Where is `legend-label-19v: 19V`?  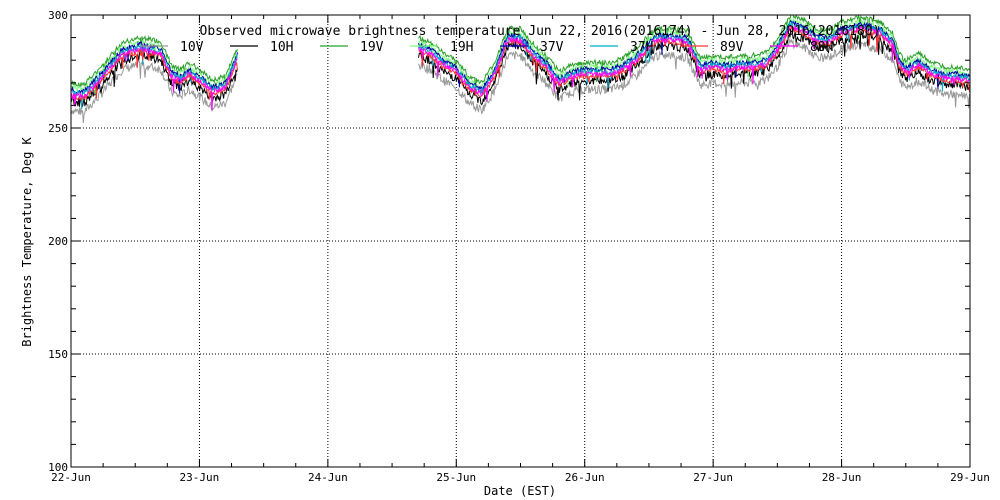
legend-label-19v: 19V is located at coordinates (372, 47).